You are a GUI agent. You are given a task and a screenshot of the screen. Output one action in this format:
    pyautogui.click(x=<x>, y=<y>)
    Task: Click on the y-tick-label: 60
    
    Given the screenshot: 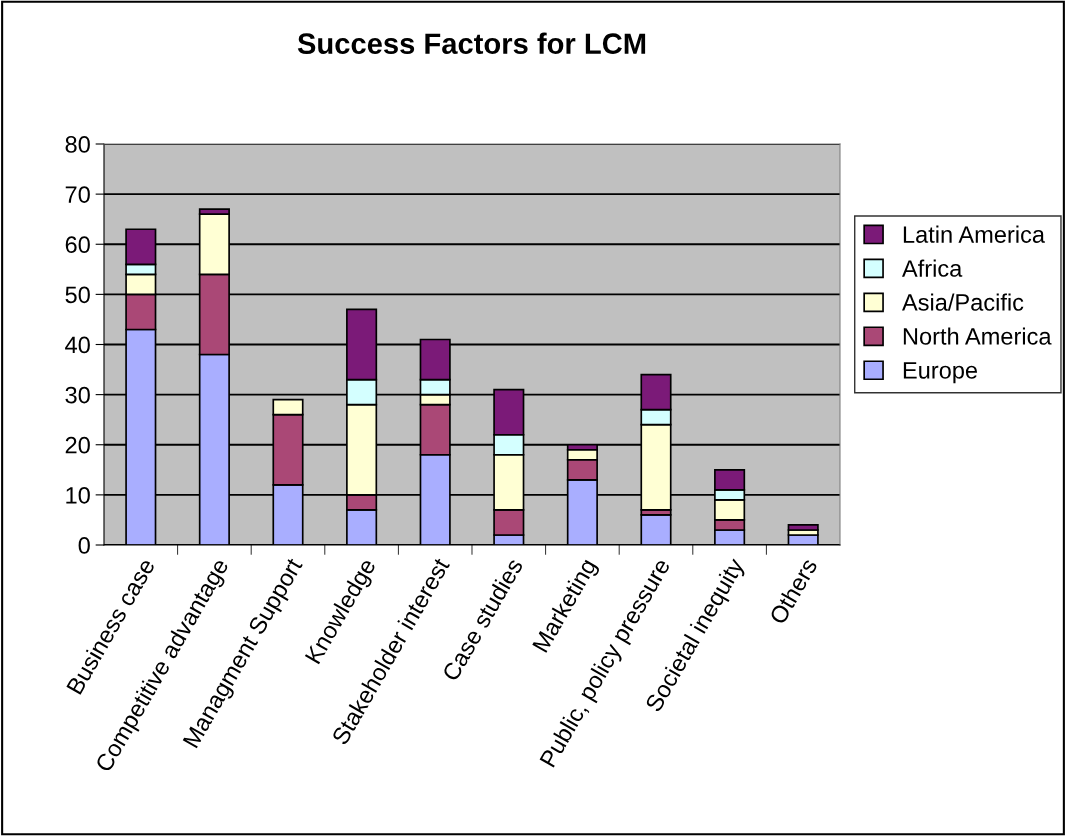 What is the action you would take?
    pyautogui.click(x=77, y=245)
    